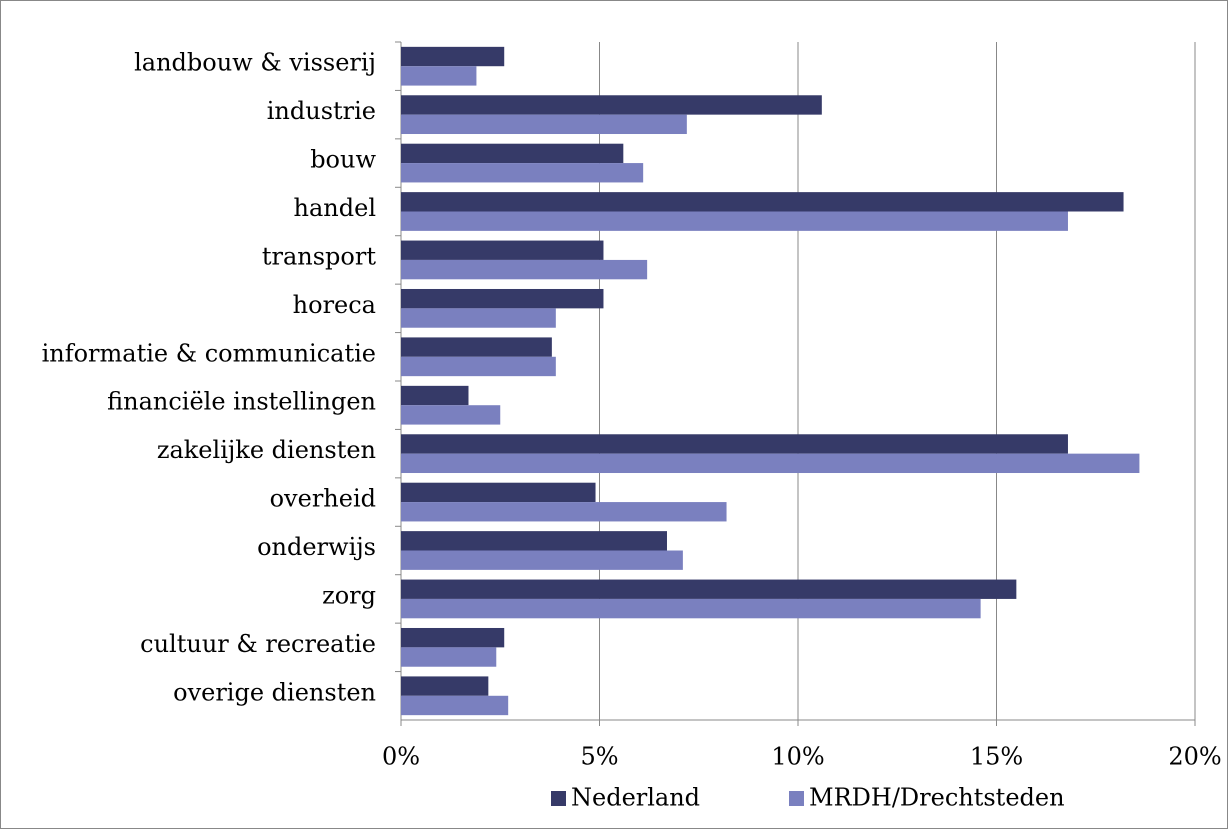  What do you see at coordinates (323, 499) in the screenshot?
I see `y-tick-label: overheid` at bounding box center [323, 499].